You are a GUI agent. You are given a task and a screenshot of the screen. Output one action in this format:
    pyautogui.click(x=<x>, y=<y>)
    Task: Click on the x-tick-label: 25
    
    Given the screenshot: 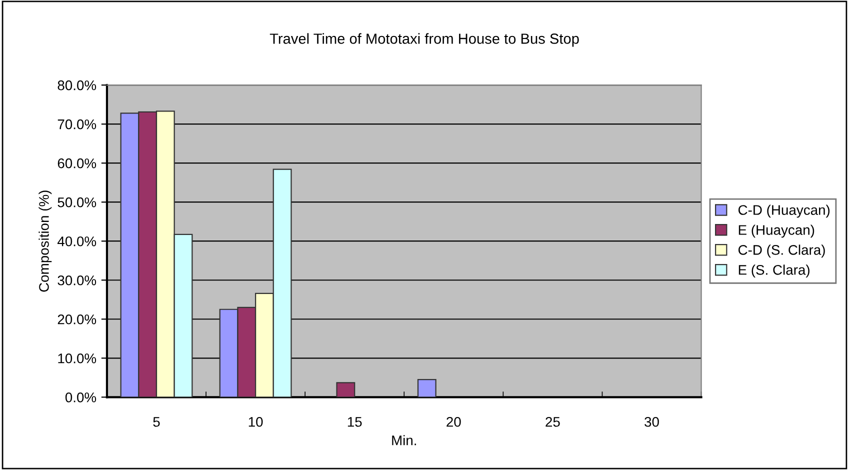 What is the action you would take?
    pyautogui.click(x=553, y=421)
    